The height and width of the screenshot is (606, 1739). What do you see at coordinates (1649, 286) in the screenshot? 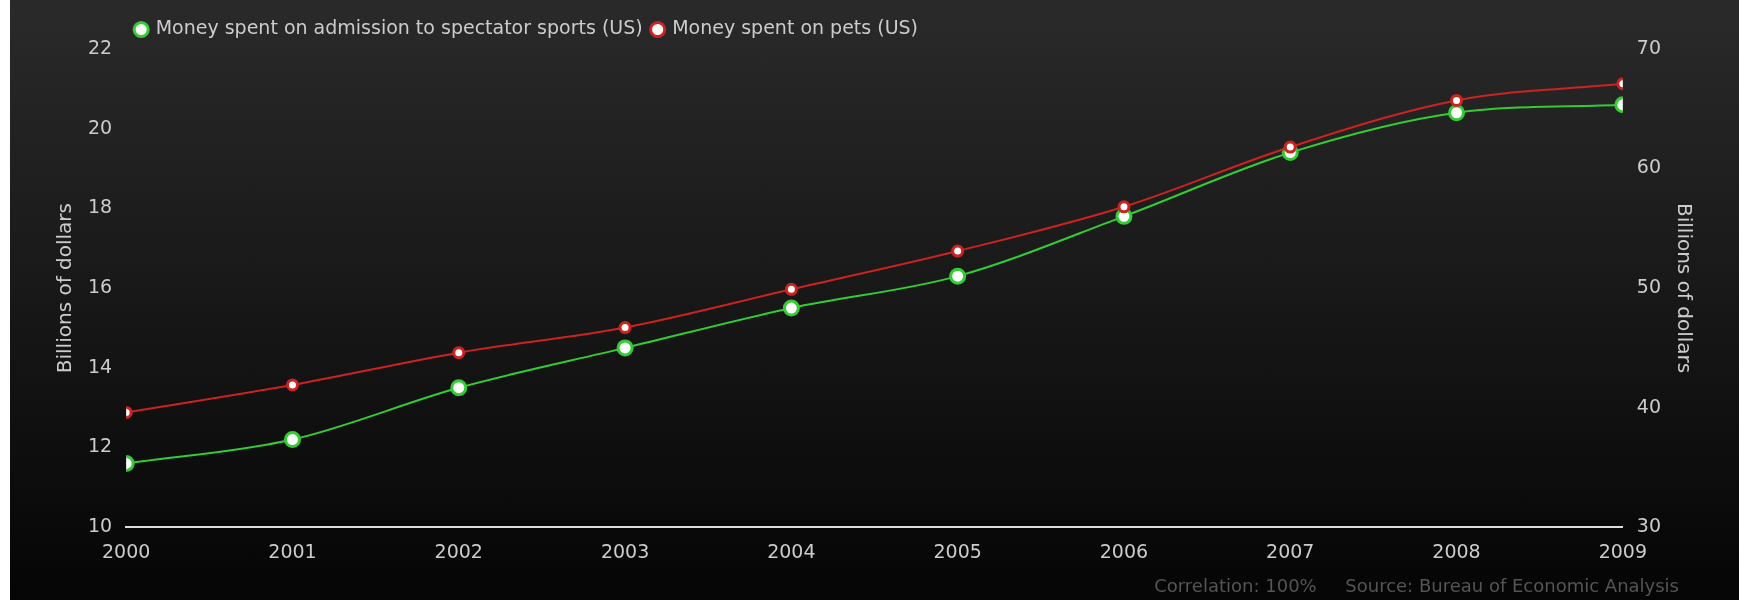
I see `y2-tick-label: 50` at bounding box center [1649, 286].